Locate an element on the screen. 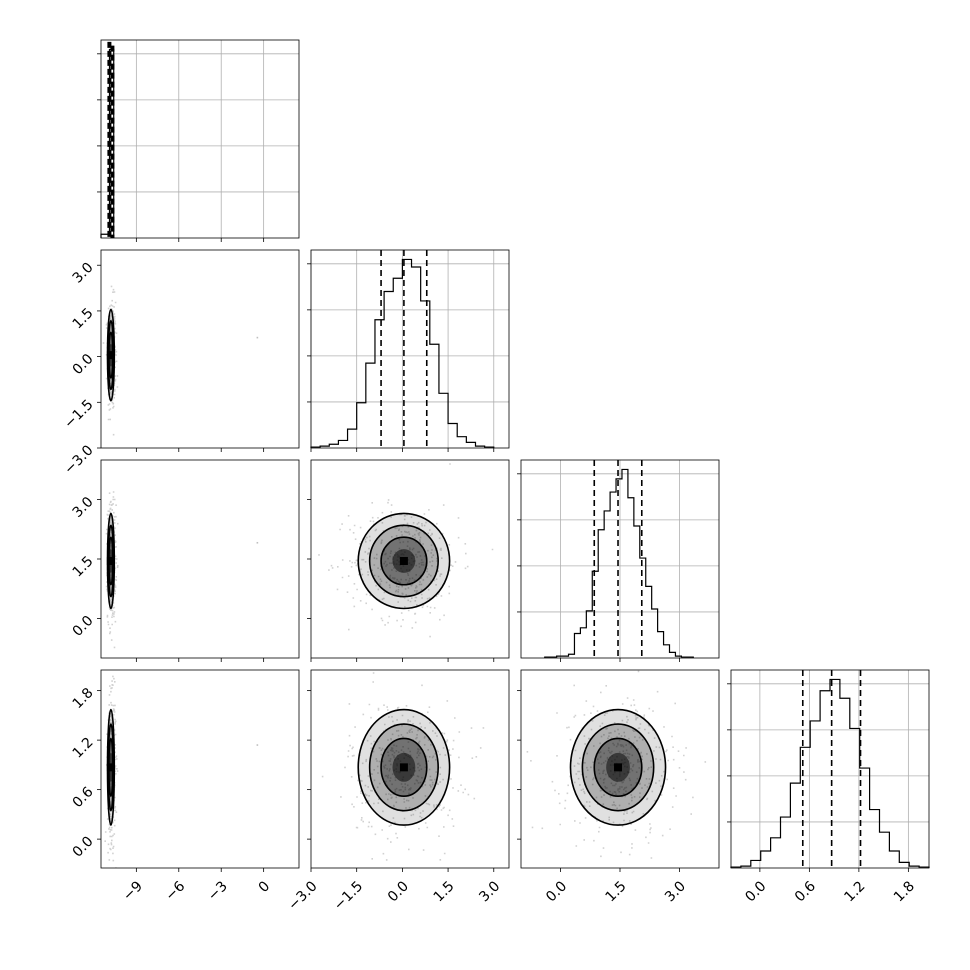 This screenshot has height=970, width=970. panel-3-3: 0.0 0.6 1.2 1.8 is located at coordinates (828, 787).